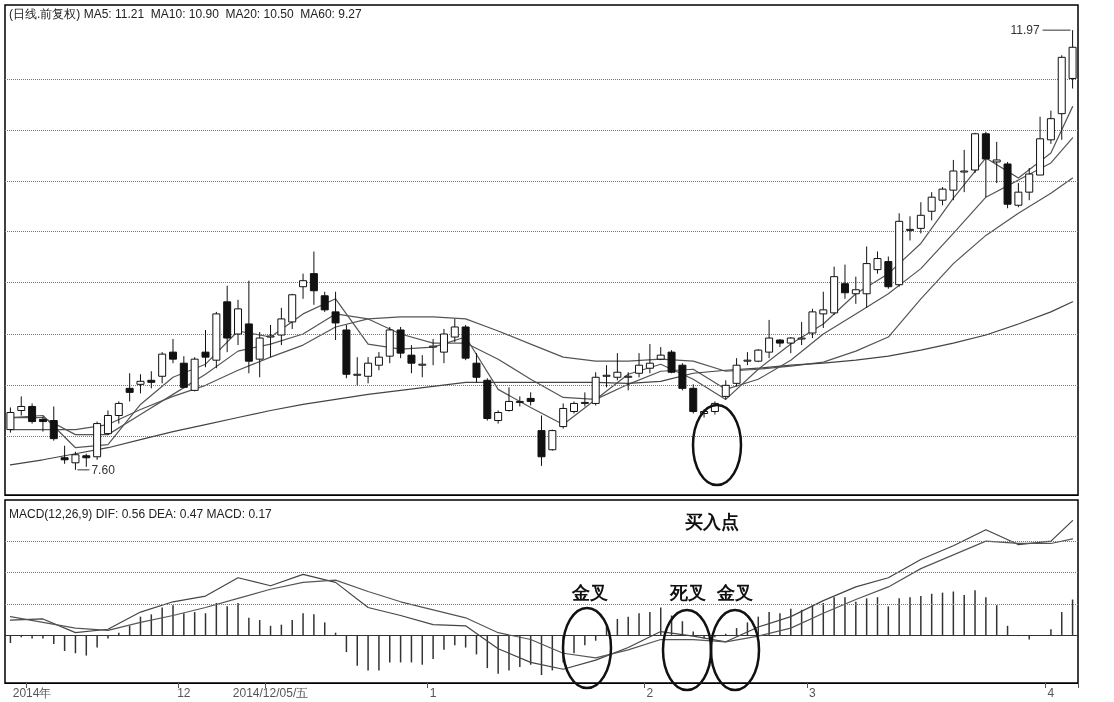  What do you see at coordinates (185, 14) in the screenshot?
I see `chart-title: (日线.前复权) MA5: 11.21 MA10: 10.90 MA20: 10.50 MA60: 9.27` at bounding box center [185, 14].